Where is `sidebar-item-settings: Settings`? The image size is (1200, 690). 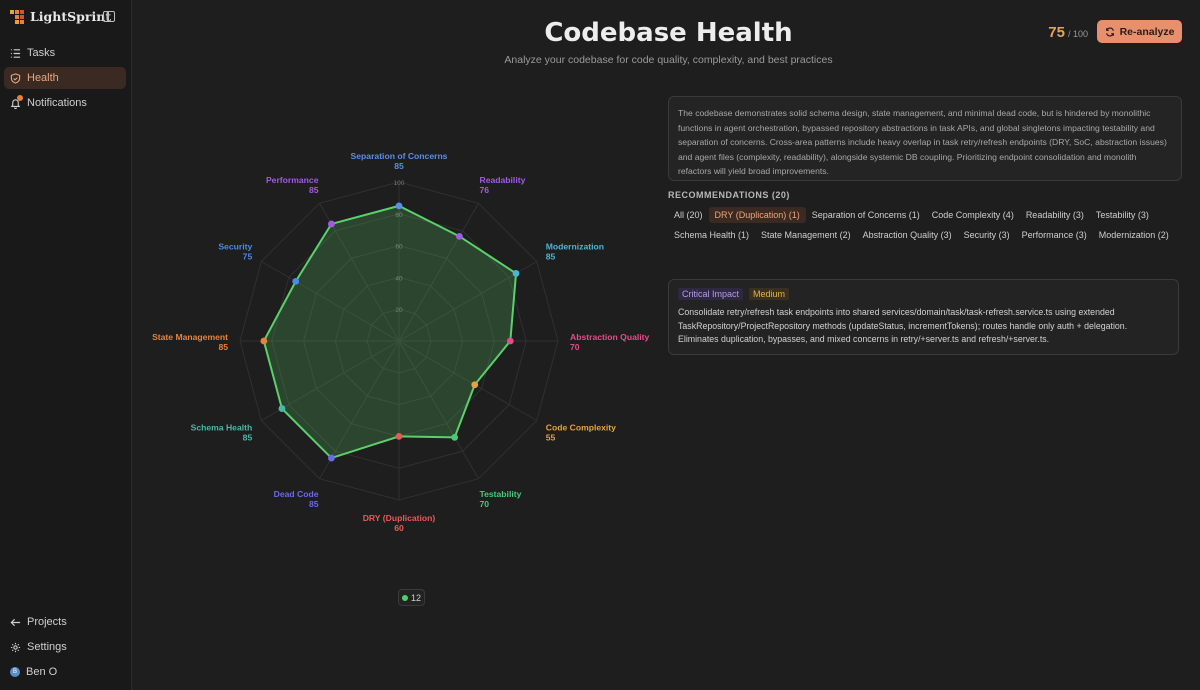 sidebar-item-settings: Settings is located at coordinates (65, 647).